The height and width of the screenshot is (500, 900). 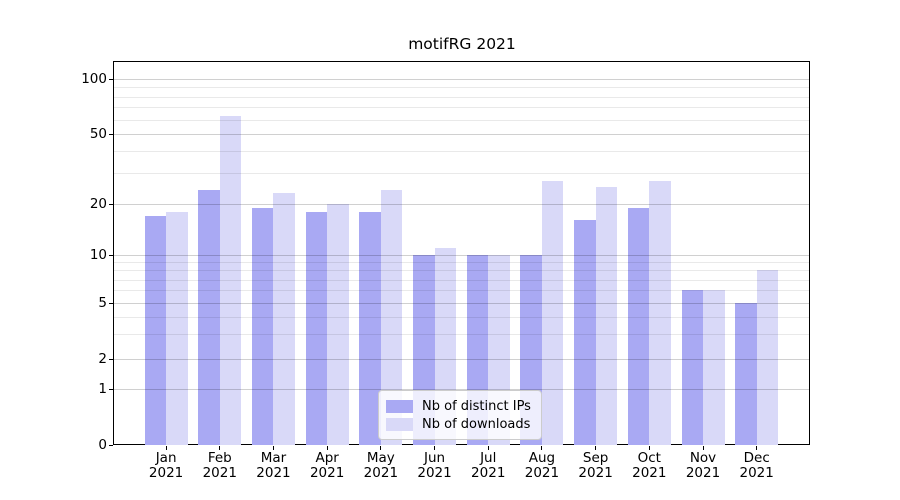 What do you see at coordinates (327, 458) in the screenshot?
I see `x-tick-label-month-apr: Apr` at bounding box center [327, 458].